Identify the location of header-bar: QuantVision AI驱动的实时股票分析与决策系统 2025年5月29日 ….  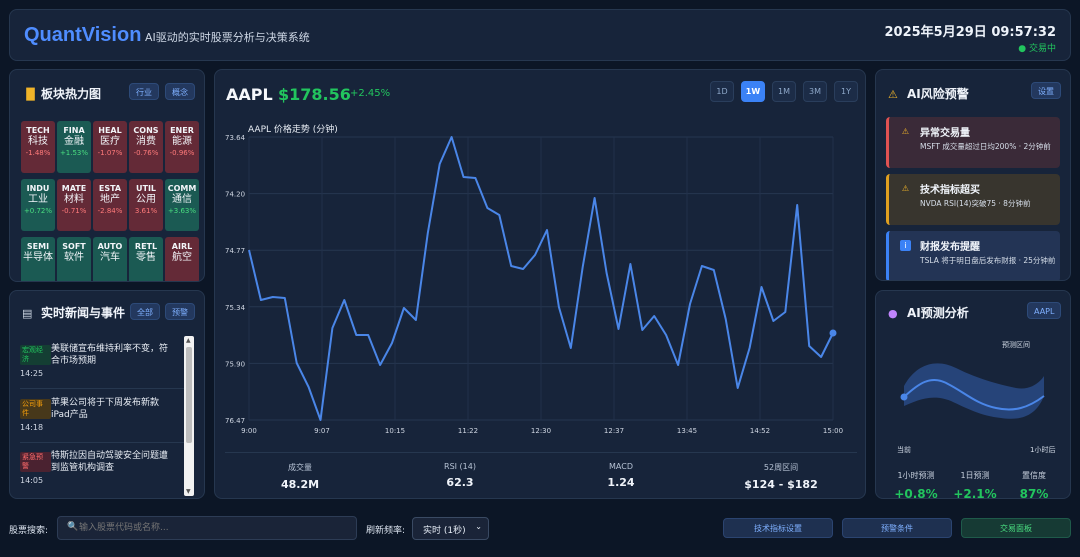
(540, 35).